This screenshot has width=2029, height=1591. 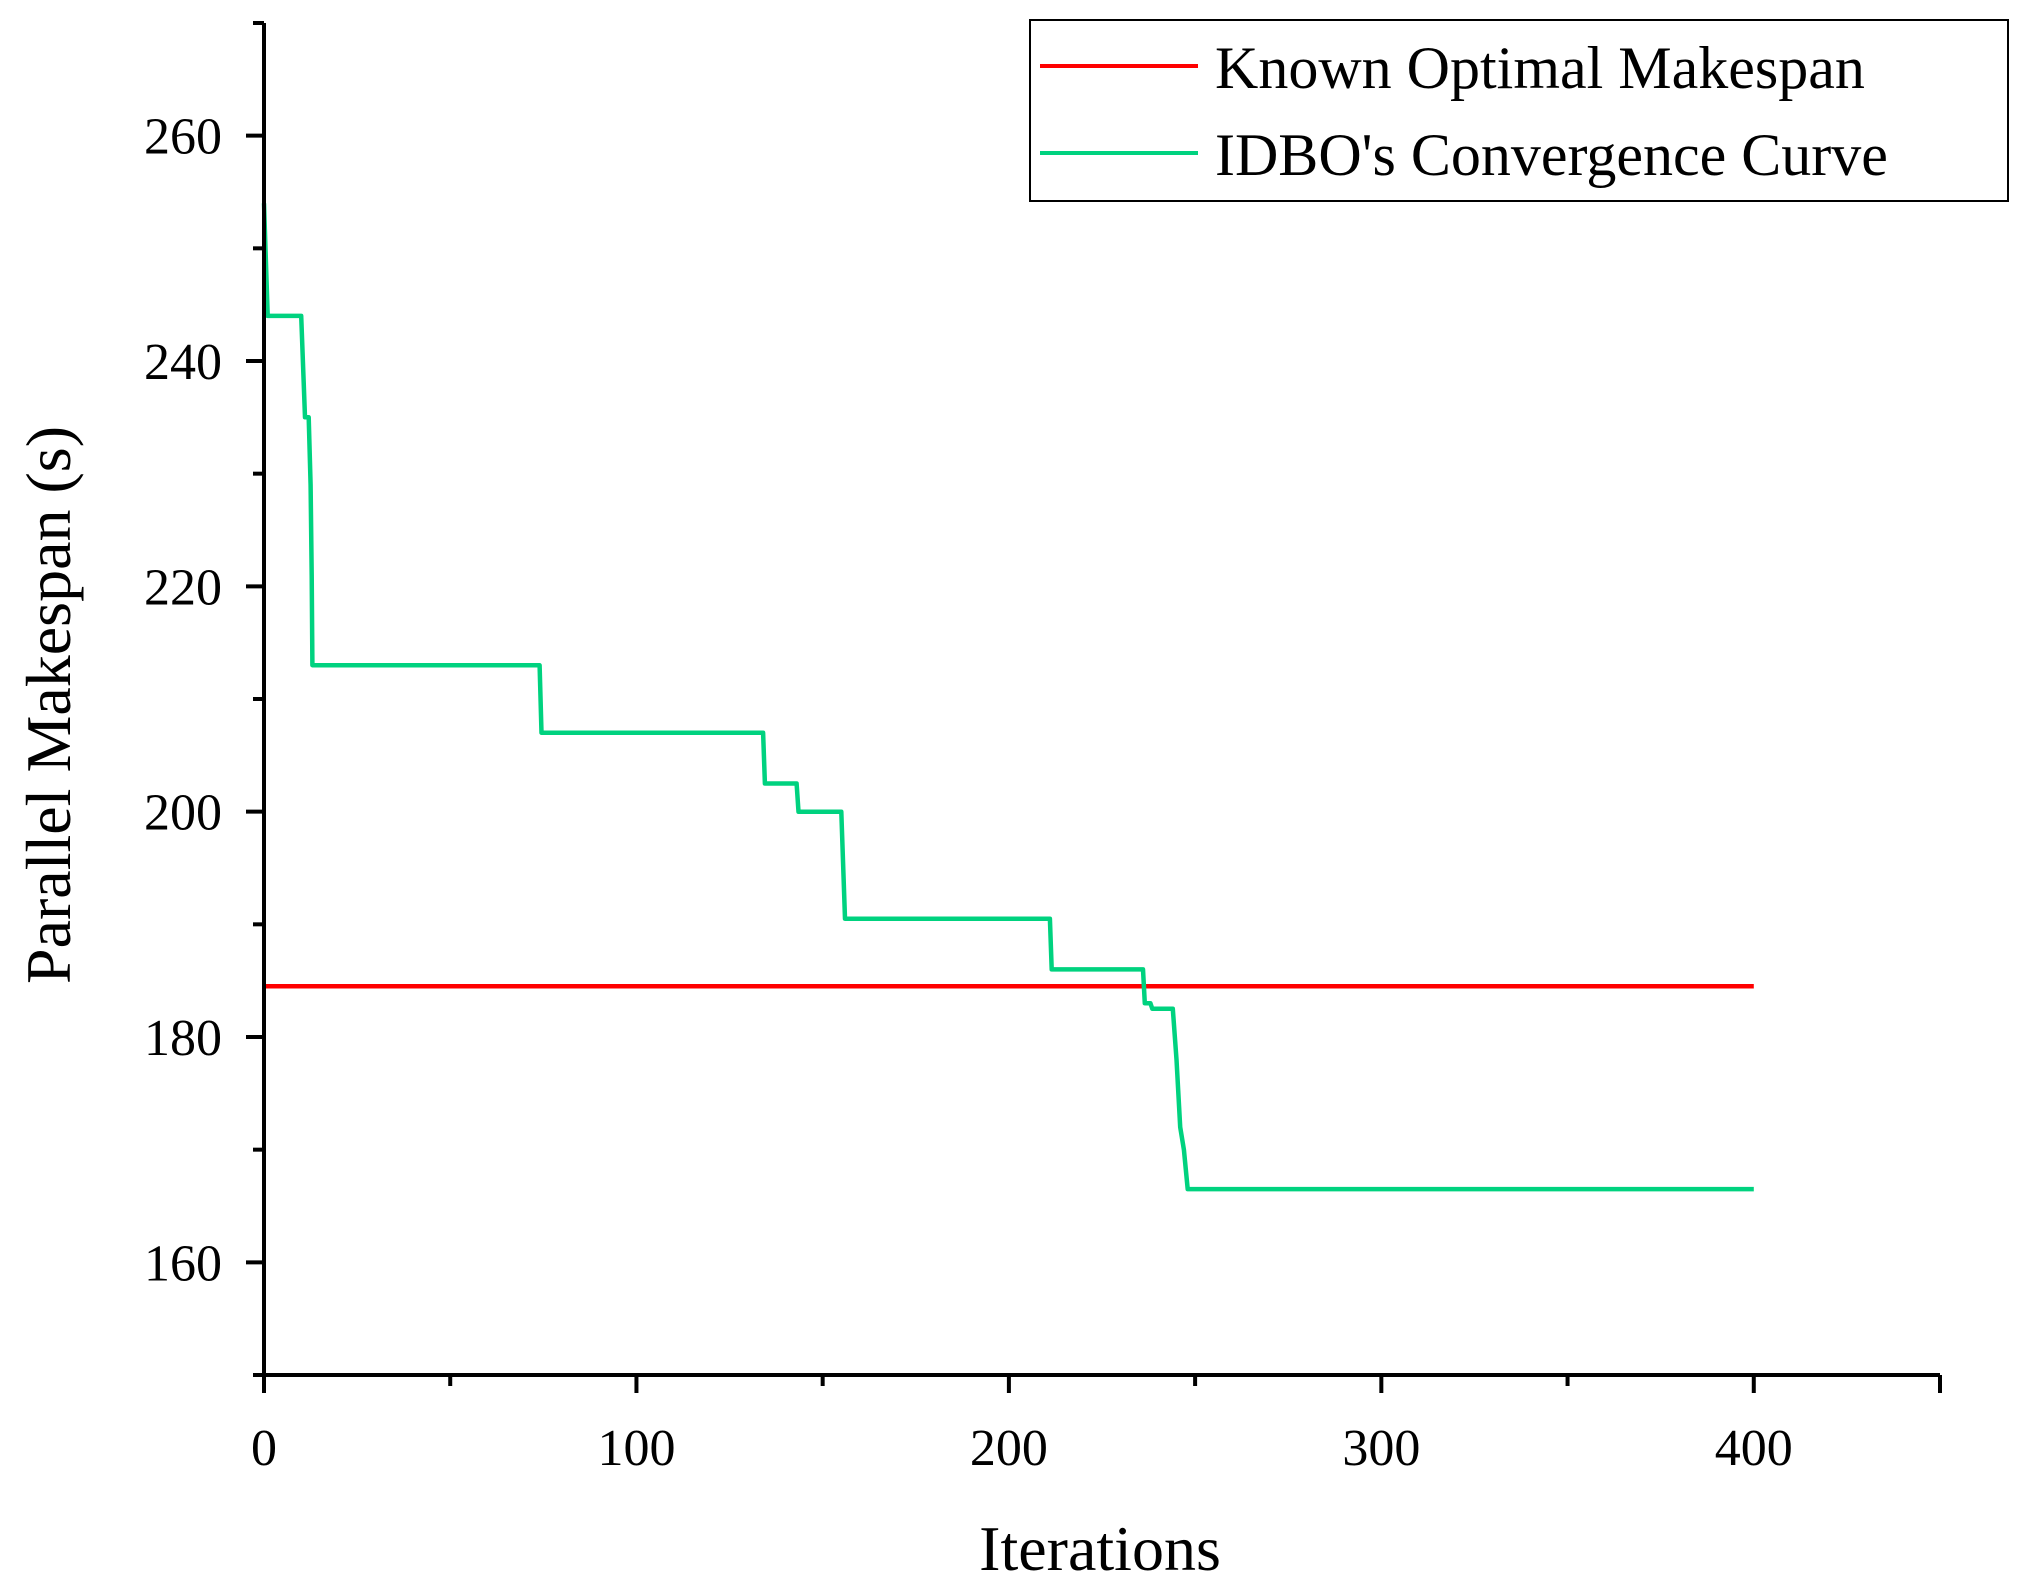 I want to click on x-axis-title: Iterations, so click(x=1100, y=1548).